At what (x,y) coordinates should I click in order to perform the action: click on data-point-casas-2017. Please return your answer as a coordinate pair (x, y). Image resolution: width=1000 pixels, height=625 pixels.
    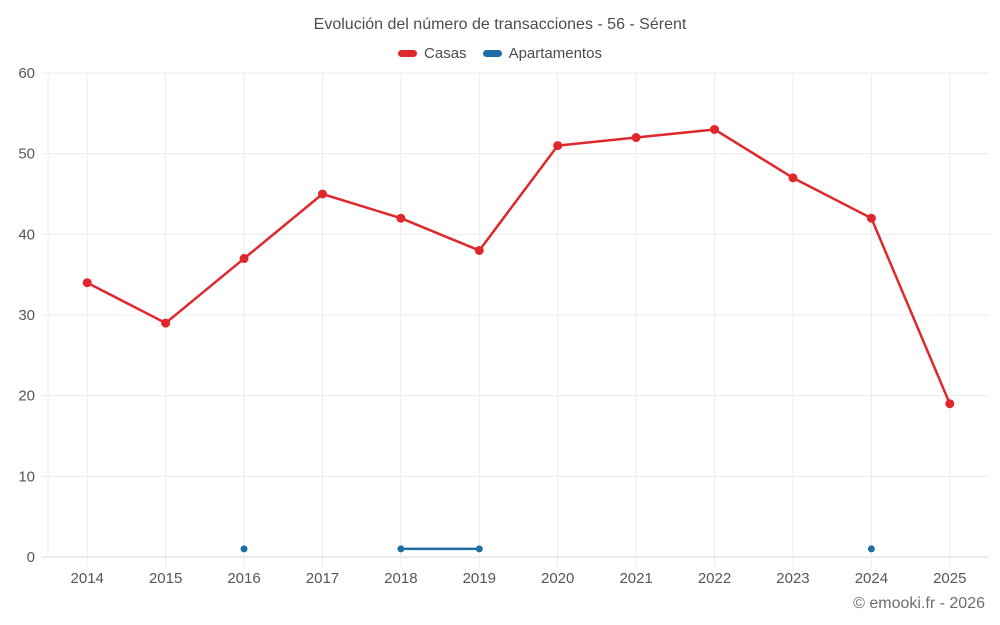
    Looking at the image, I should click on (322, 194).